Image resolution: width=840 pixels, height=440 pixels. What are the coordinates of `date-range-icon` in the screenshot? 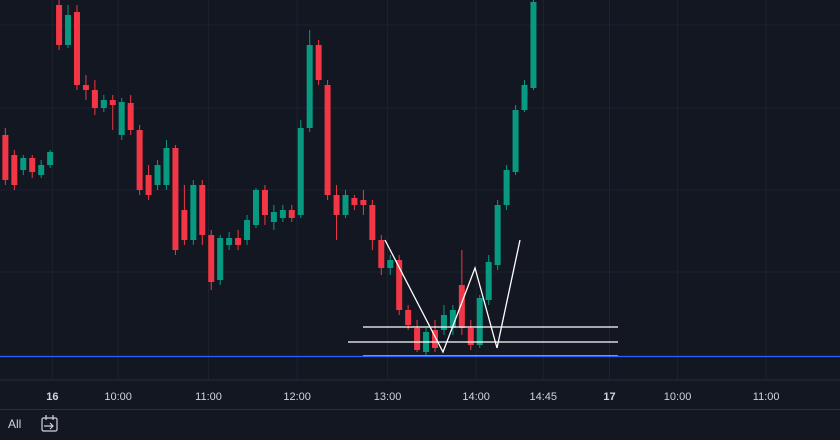 It's located at (49, 423).